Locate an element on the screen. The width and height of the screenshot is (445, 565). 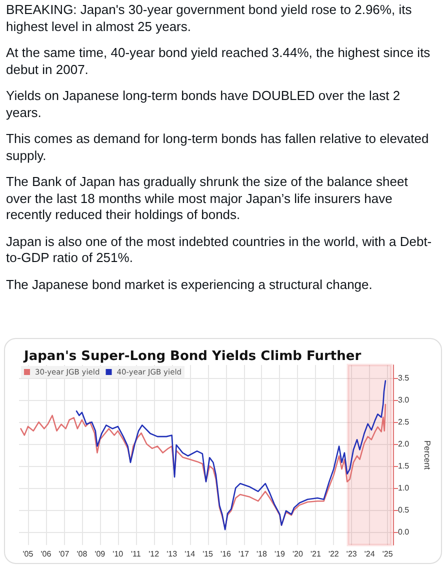
text: The Bank of Japan has gradually shrunk the size of the balance sheet over the last 18 months while most major Japan’s life insurers have recently reduced their holdings of bonds. is located at coordinates (207, 199).